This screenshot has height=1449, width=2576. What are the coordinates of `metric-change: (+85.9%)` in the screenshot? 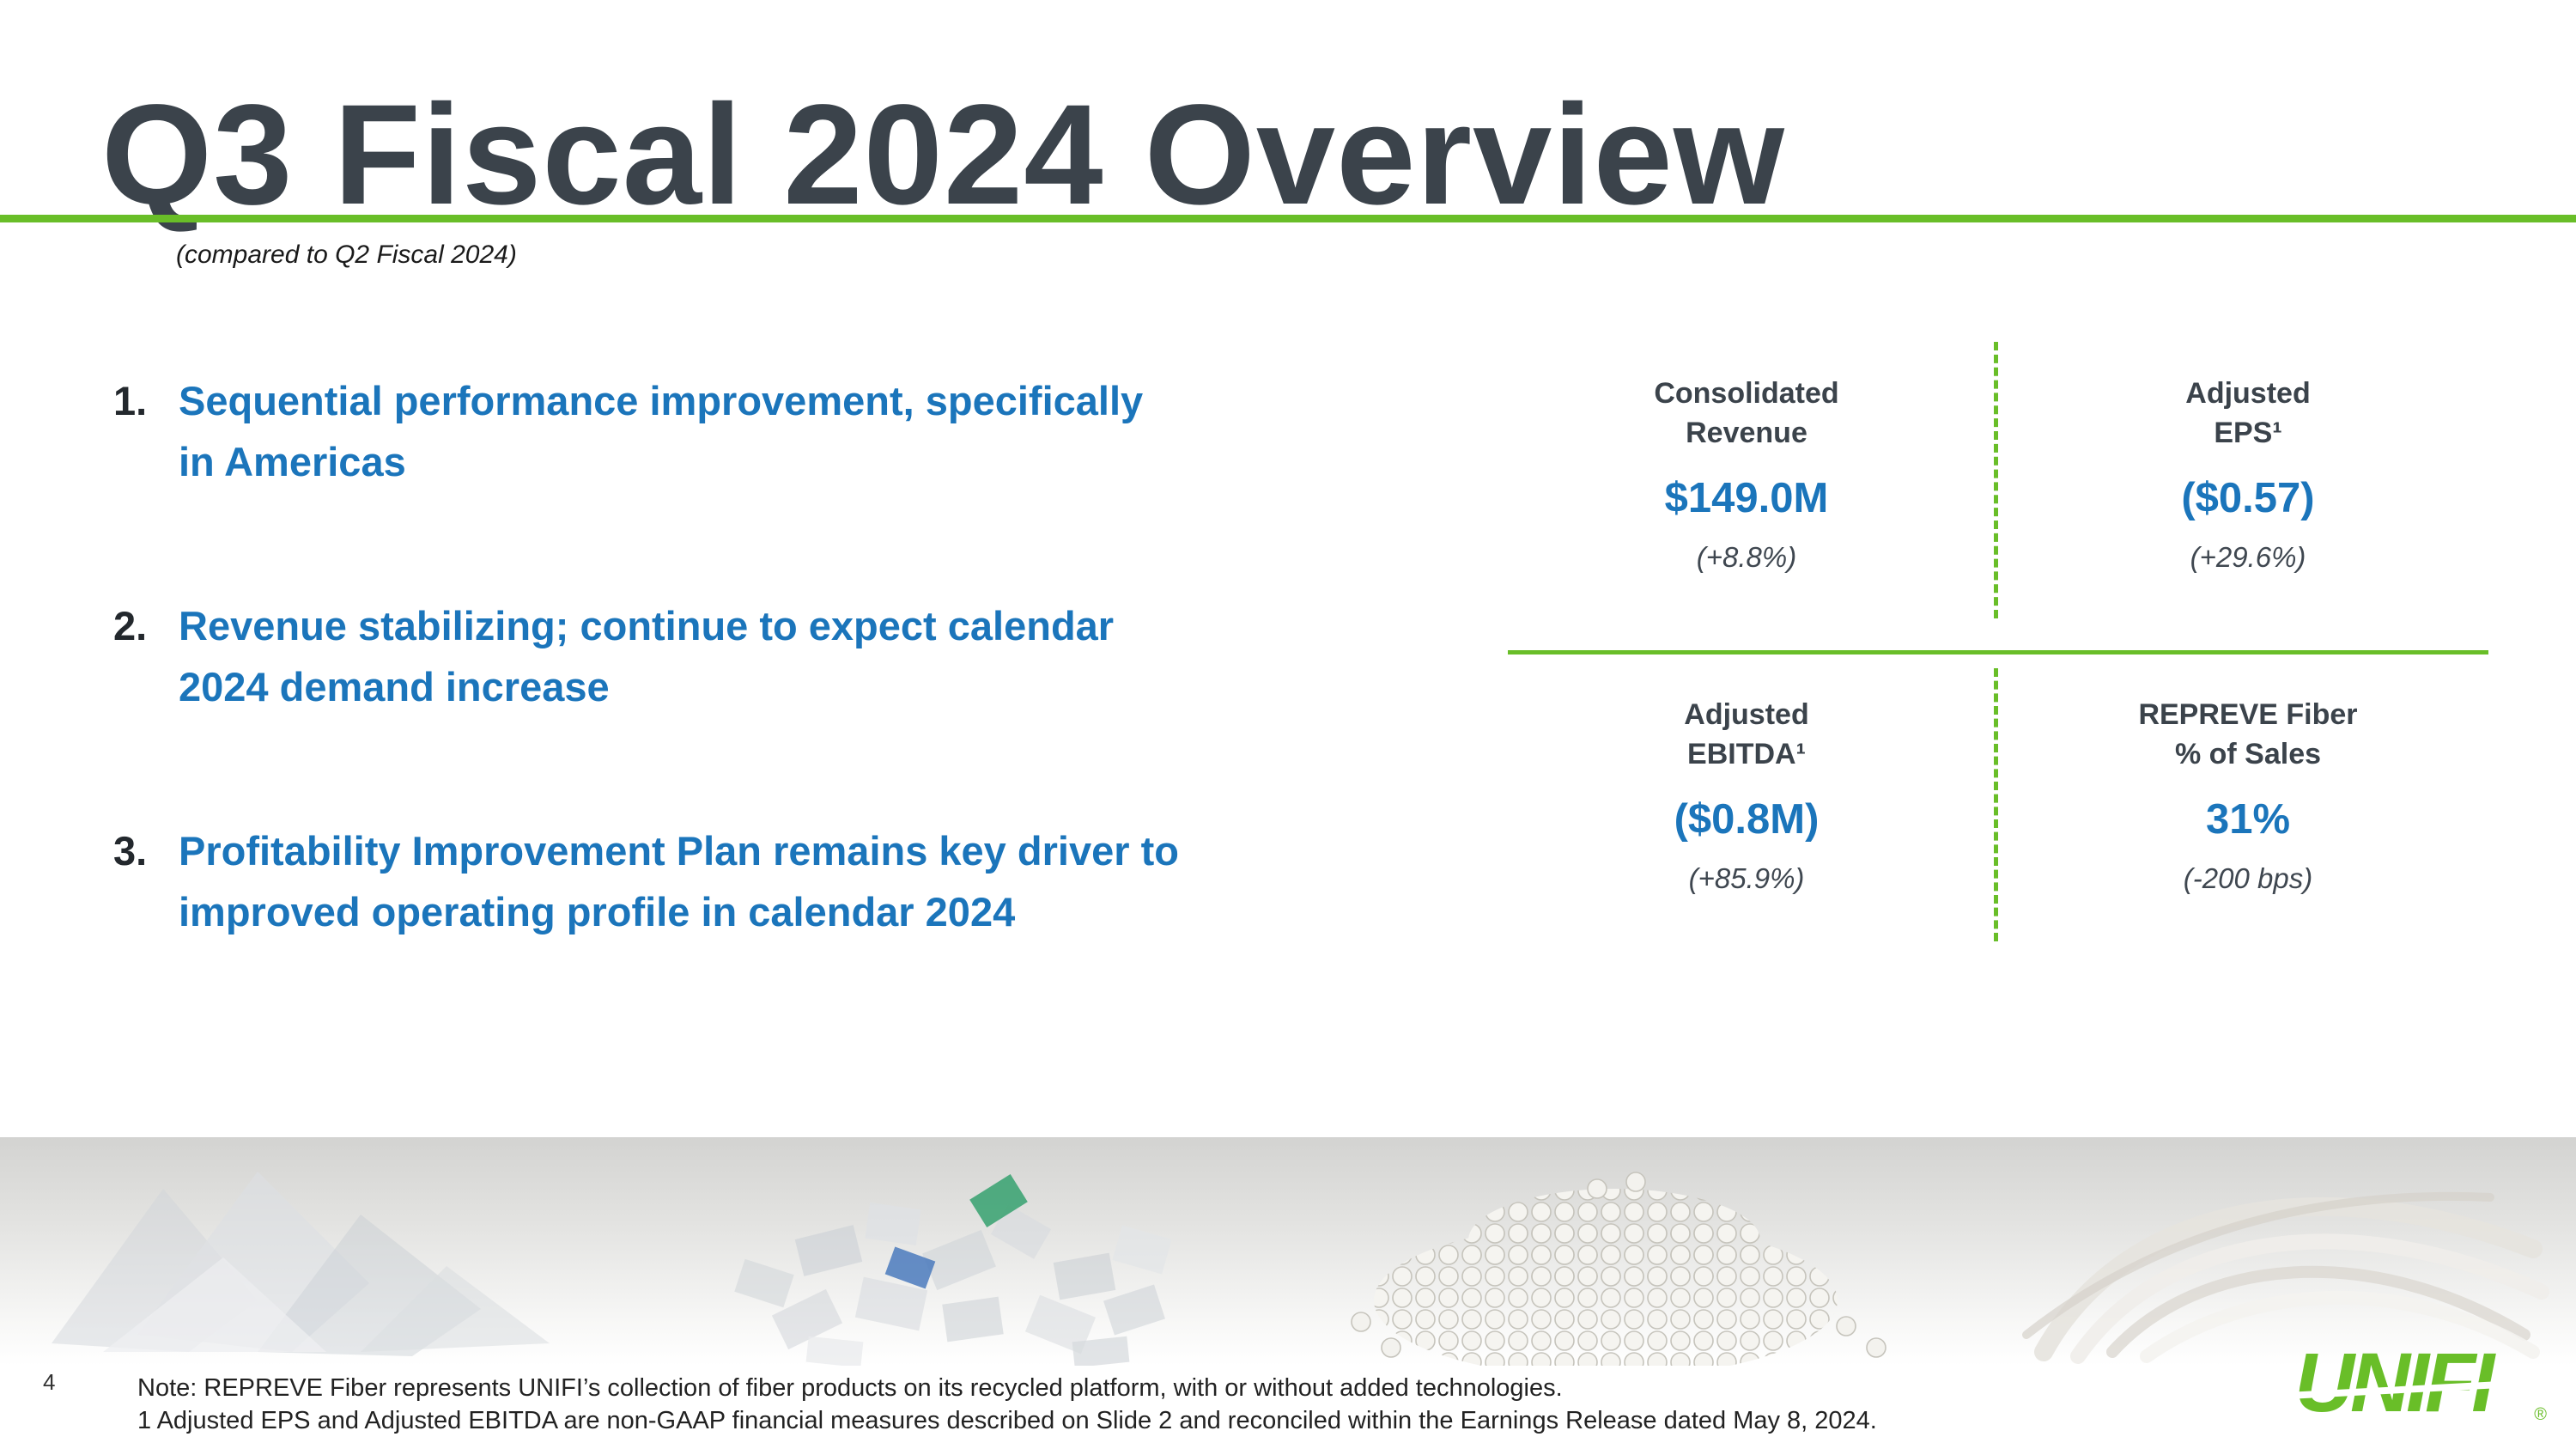 It's located at (1747, 877).